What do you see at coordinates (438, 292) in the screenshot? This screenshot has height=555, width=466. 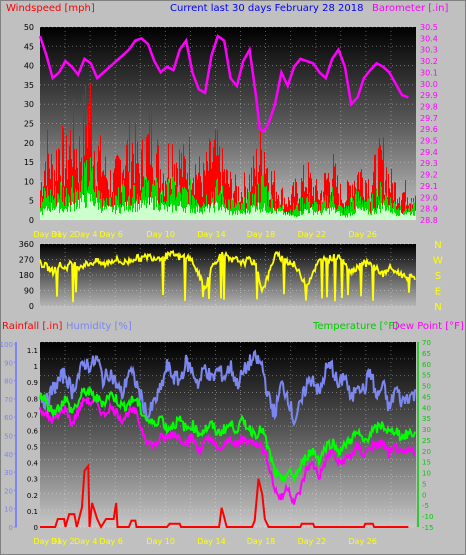 I see `compass-label: E` at bounding box center [438, 292].